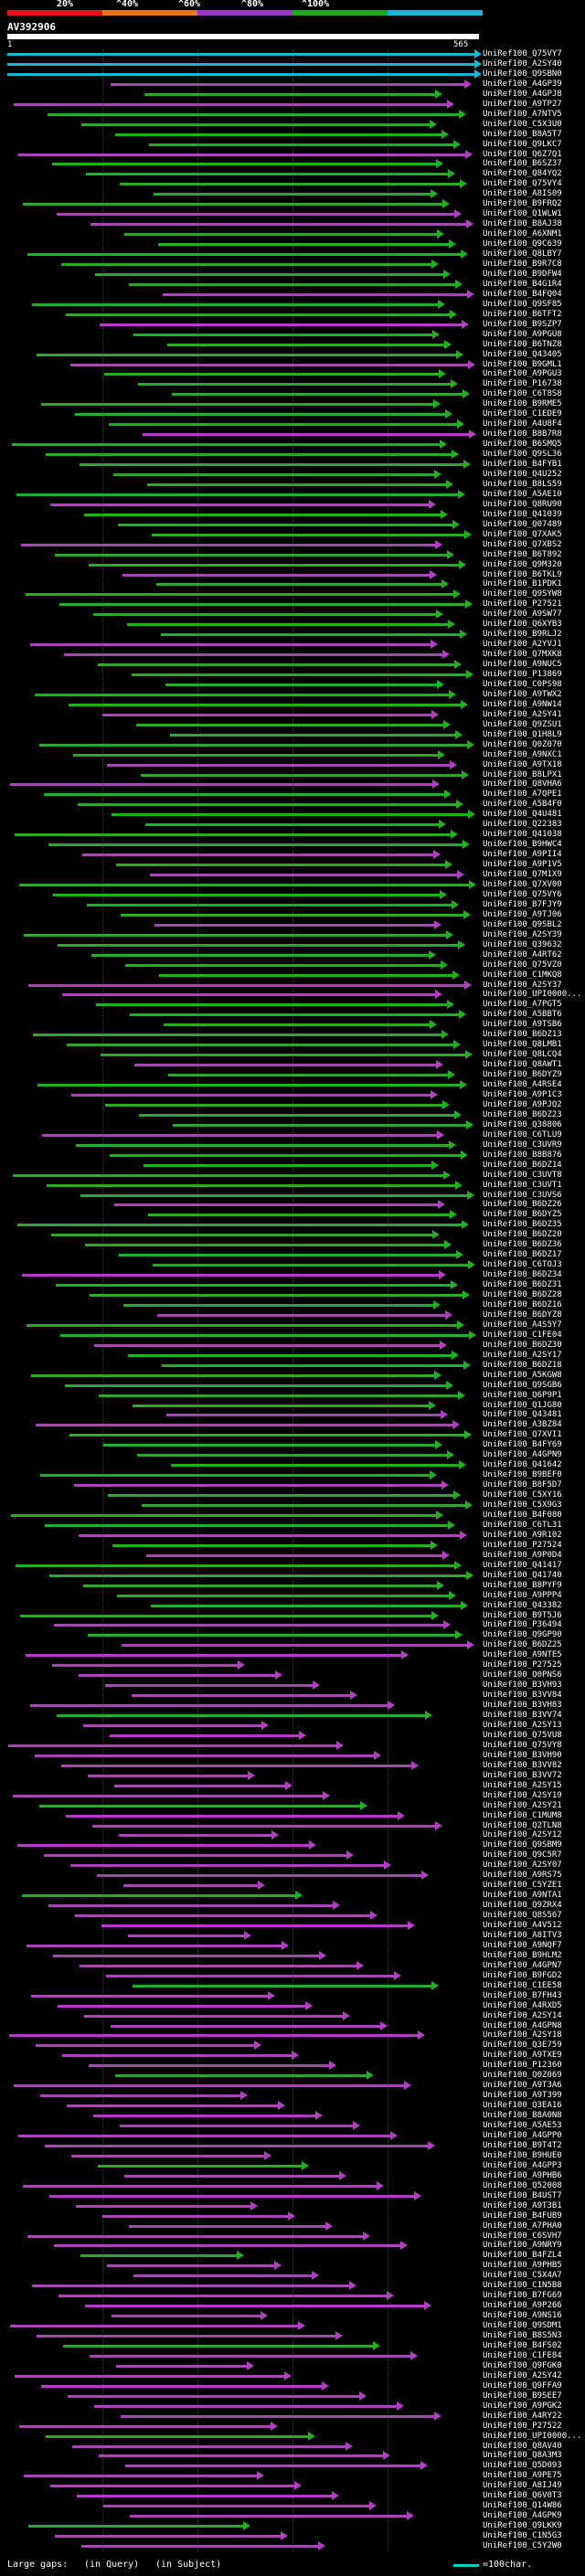  Describe the element at coordinates (522, 1205) in the screenshot. I see `hit-id-link: UniRef100_B6DZ26` at that location.